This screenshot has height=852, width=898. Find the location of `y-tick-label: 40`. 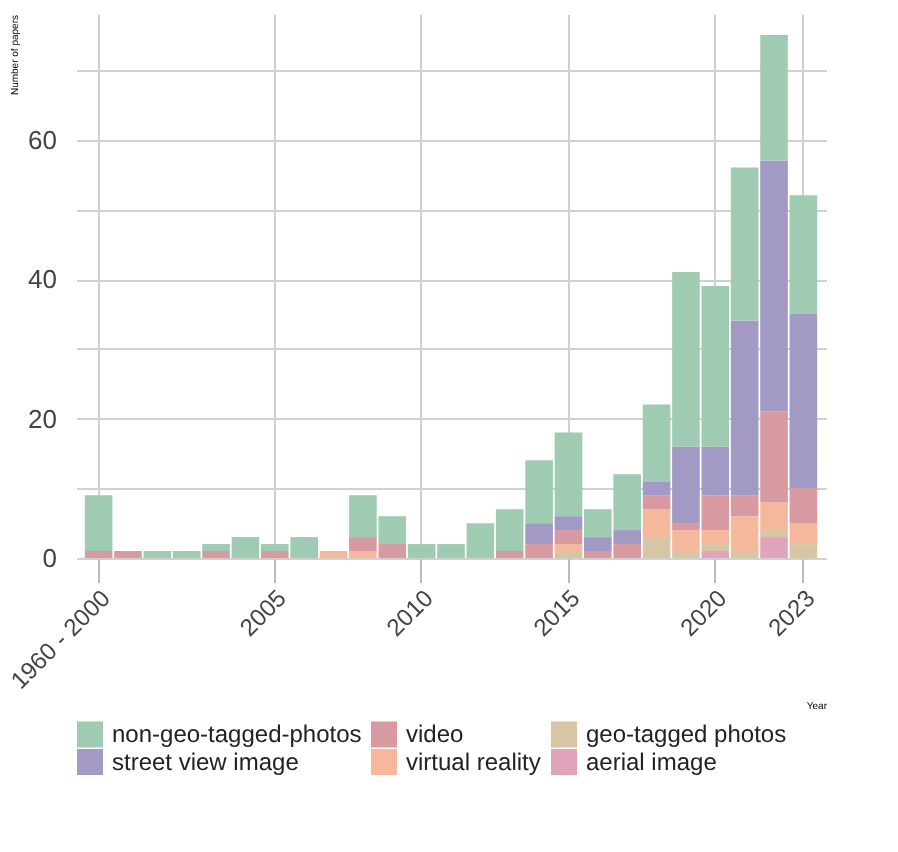

y-tick-label: 40 is located at coordinates (42, 279).